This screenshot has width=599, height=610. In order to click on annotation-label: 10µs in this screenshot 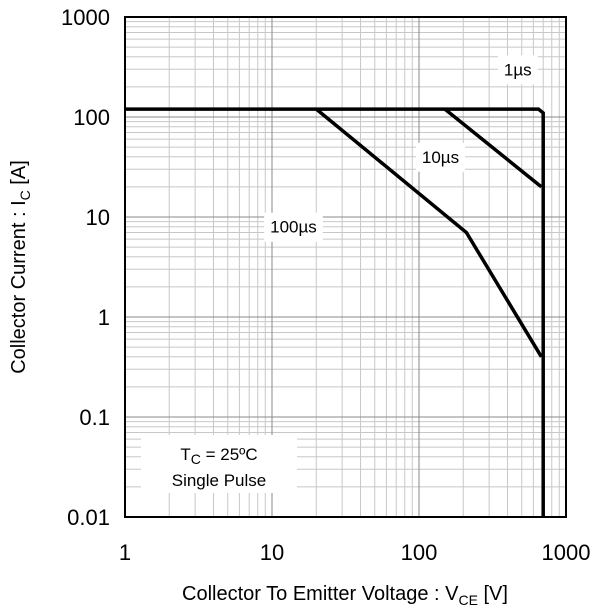, I will do `click(440, 157)`.